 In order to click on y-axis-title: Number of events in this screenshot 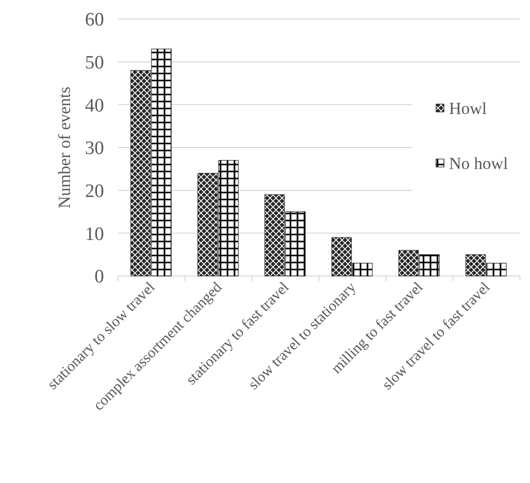, I will do `click(64, 147)`.